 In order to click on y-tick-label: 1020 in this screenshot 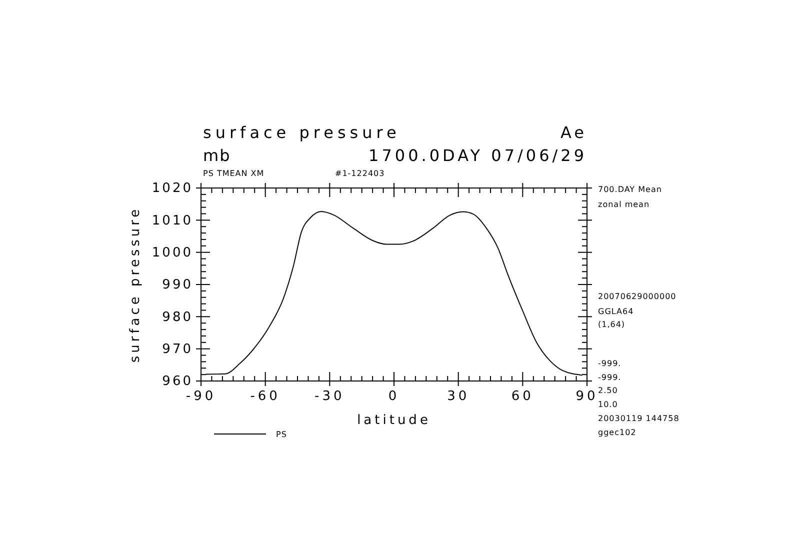, I will do `click(172, 188)`.